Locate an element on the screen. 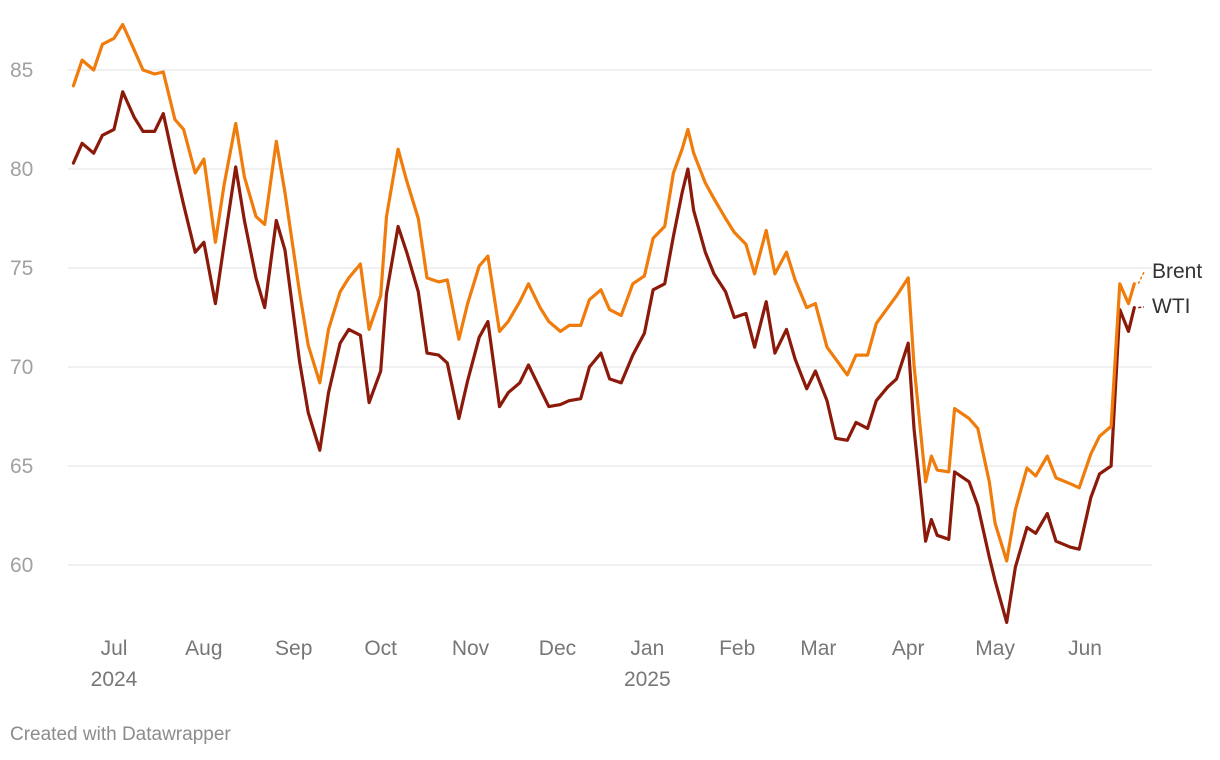 This screenshot has width=1220, height=760. x-tick-label-sep: Sep is located at coordinates (293, 648).